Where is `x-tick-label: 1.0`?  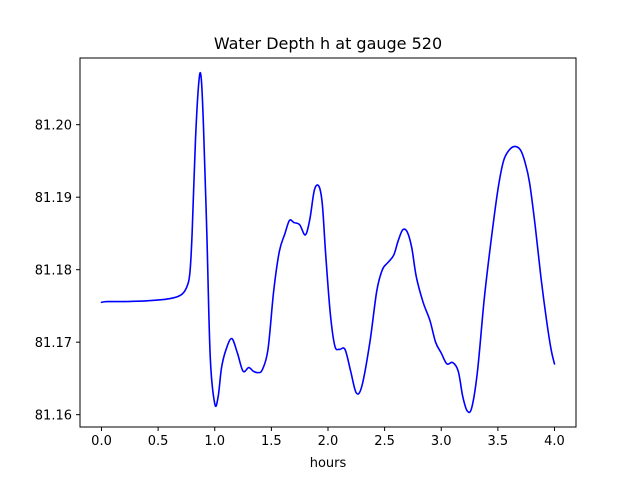 x-tick-label: 1.0 is located at coordinates (214, 441).